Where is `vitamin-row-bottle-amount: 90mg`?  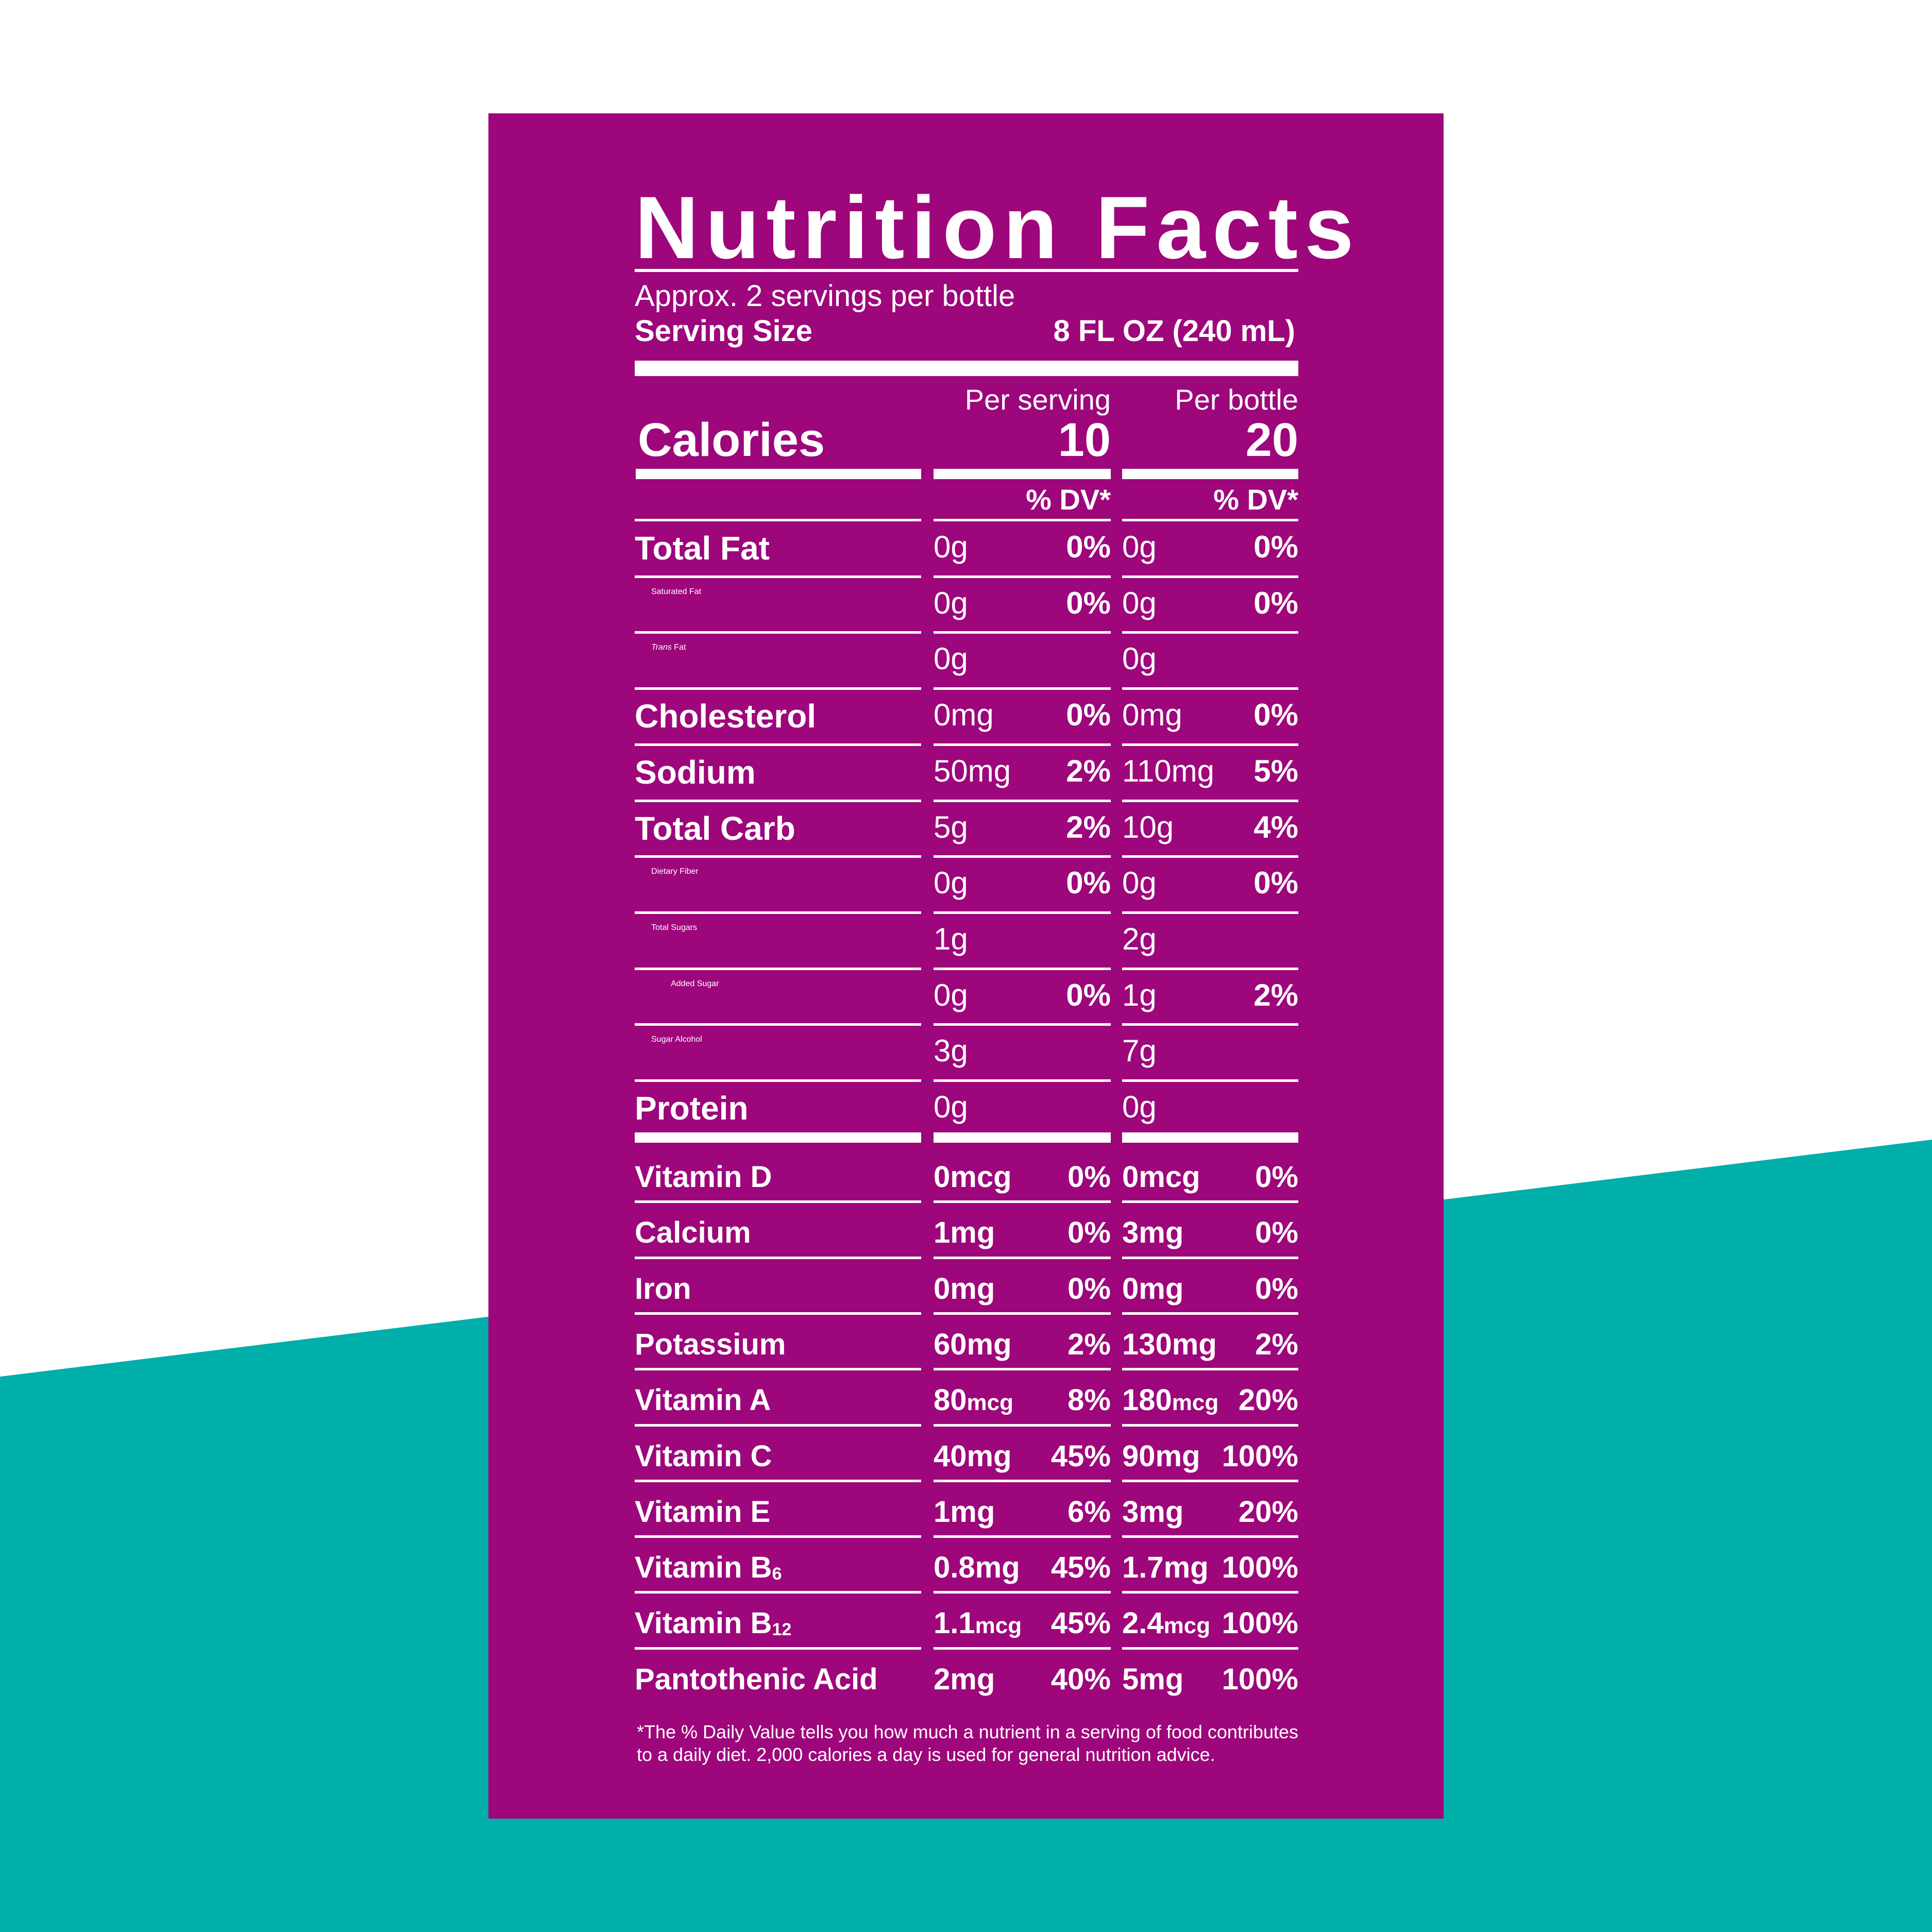 vitamin-row-bottle-amount: 90mg is located at coordinates (1161, 1456).